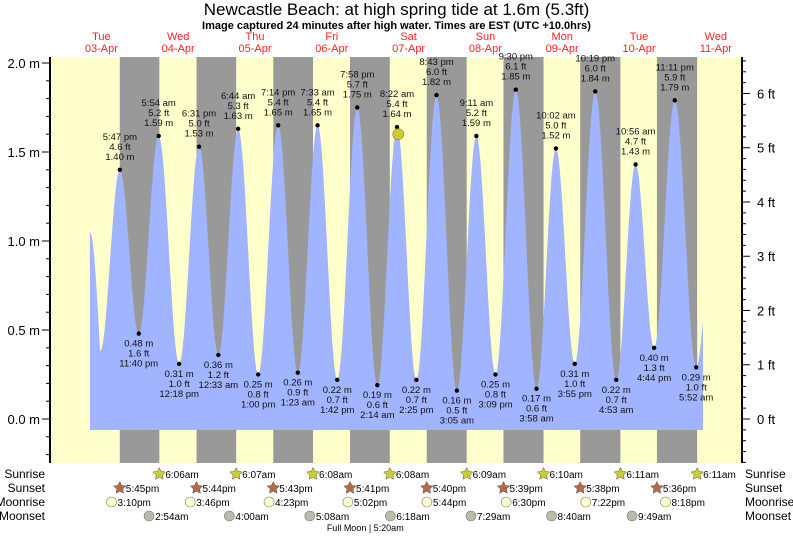  I want to click on low-tide-label: 0.17 m, so click(536, 399).